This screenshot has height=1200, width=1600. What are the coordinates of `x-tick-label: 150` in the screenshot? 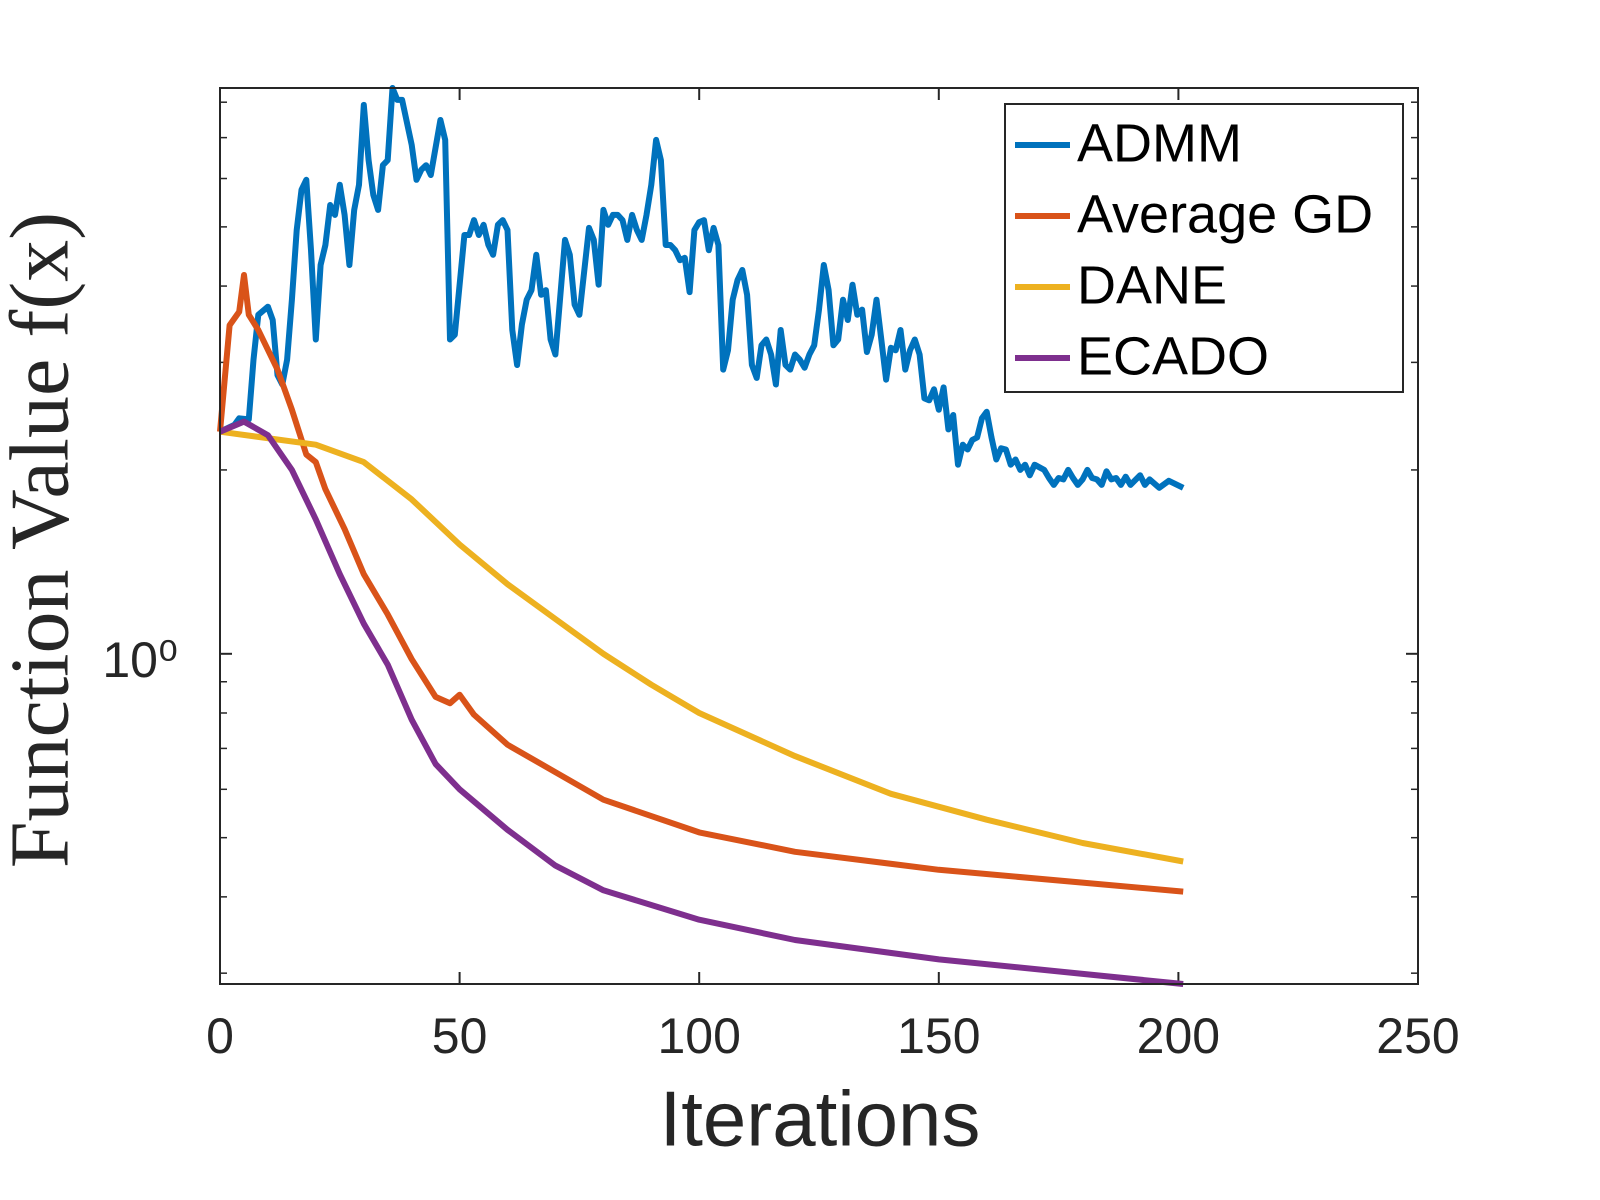 It's located at (938, 1036).